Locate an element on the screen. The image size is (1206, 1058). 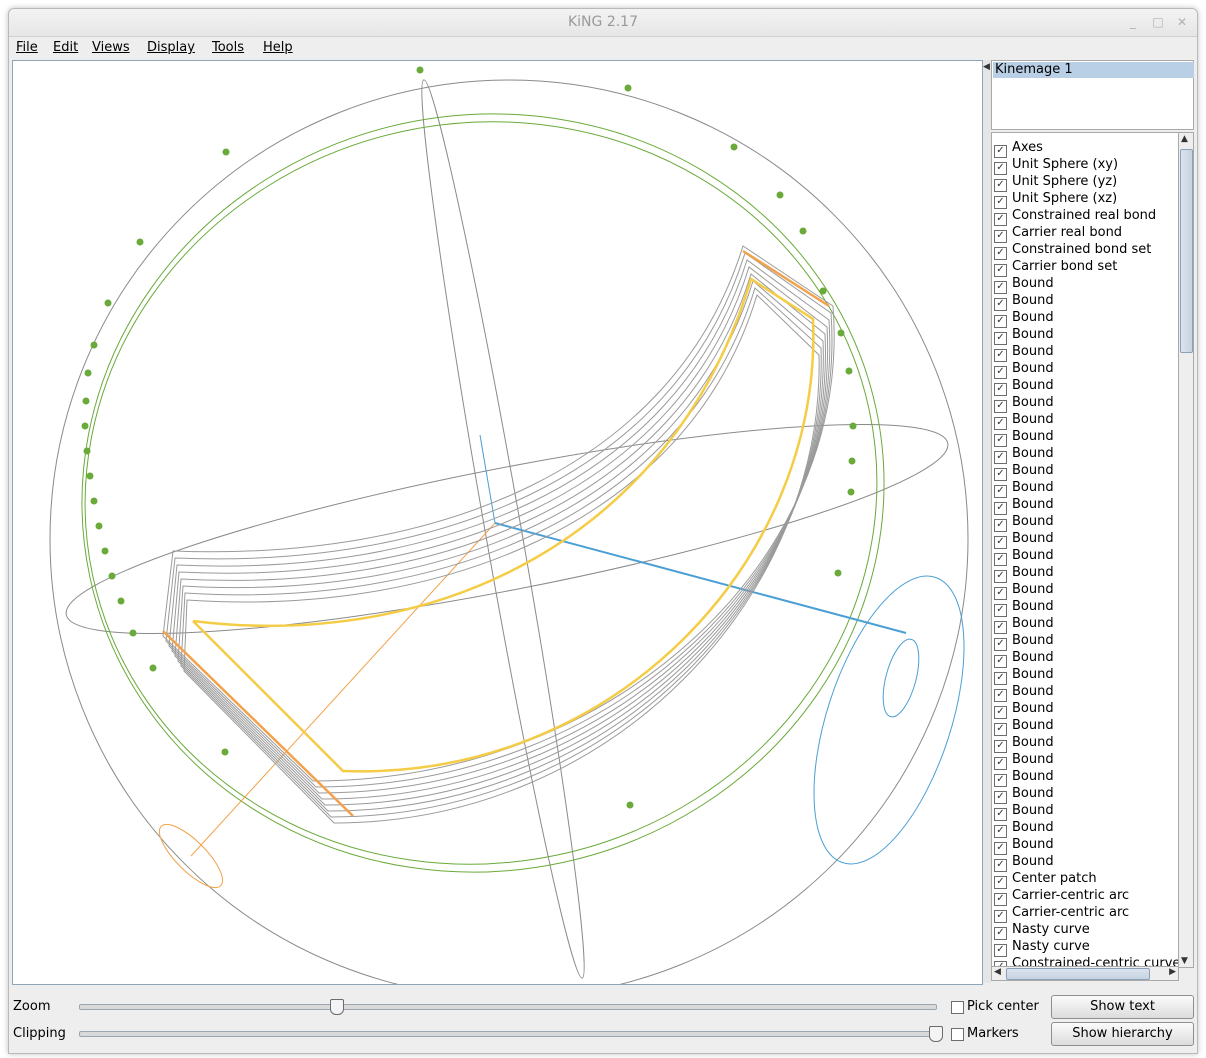
zoom-slider-thumb is located at coordinates (336, 1007).